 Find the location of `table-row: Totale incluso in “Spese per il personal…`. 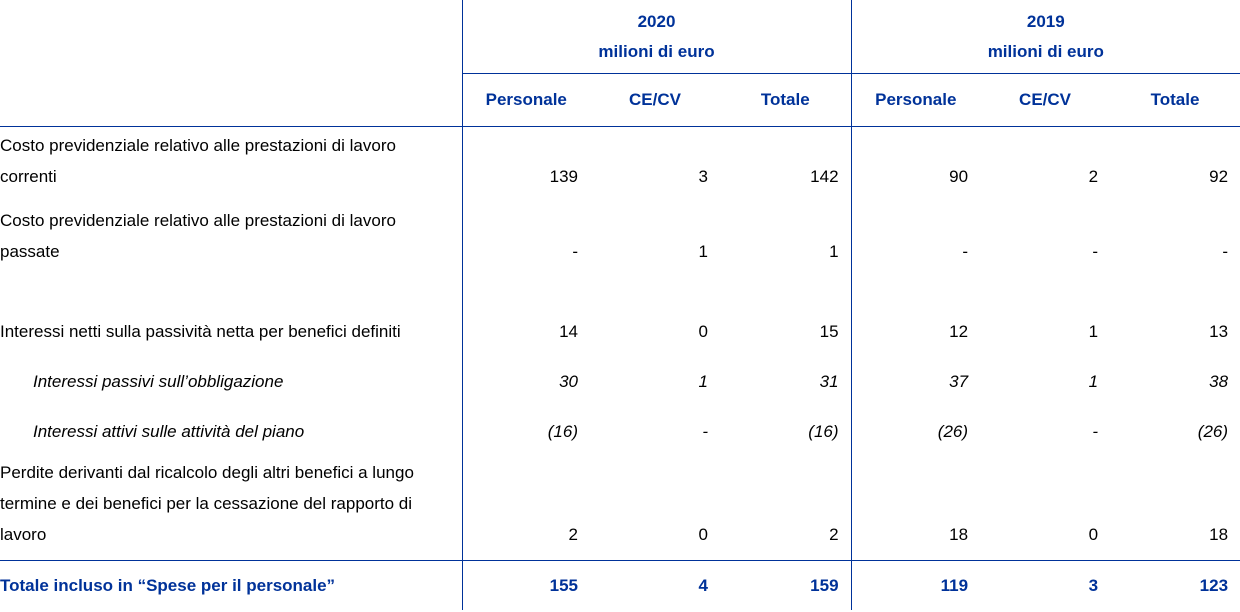

table-row: Totale incluso in “Spese per il personal… is located at coordinates (620, 585).